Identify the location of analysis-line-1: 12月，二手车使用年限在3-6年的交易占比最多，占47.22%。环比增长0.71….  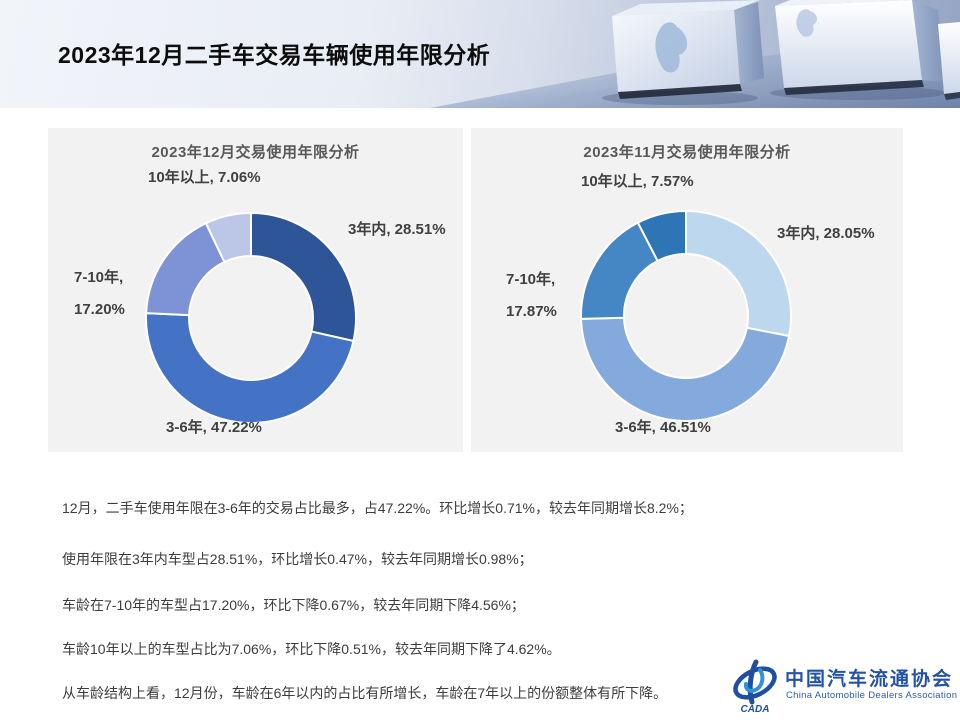
(377, 508).